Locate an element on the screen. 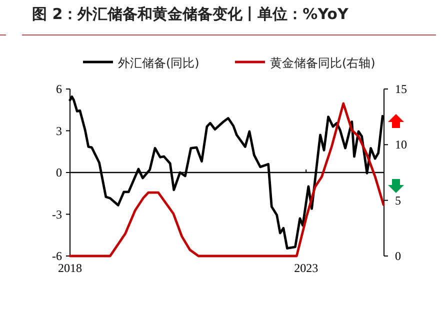 Image resolution: width=442 pixels, height=325 pixels. y-tick-label: -6 is located at coordinates (57, 256).